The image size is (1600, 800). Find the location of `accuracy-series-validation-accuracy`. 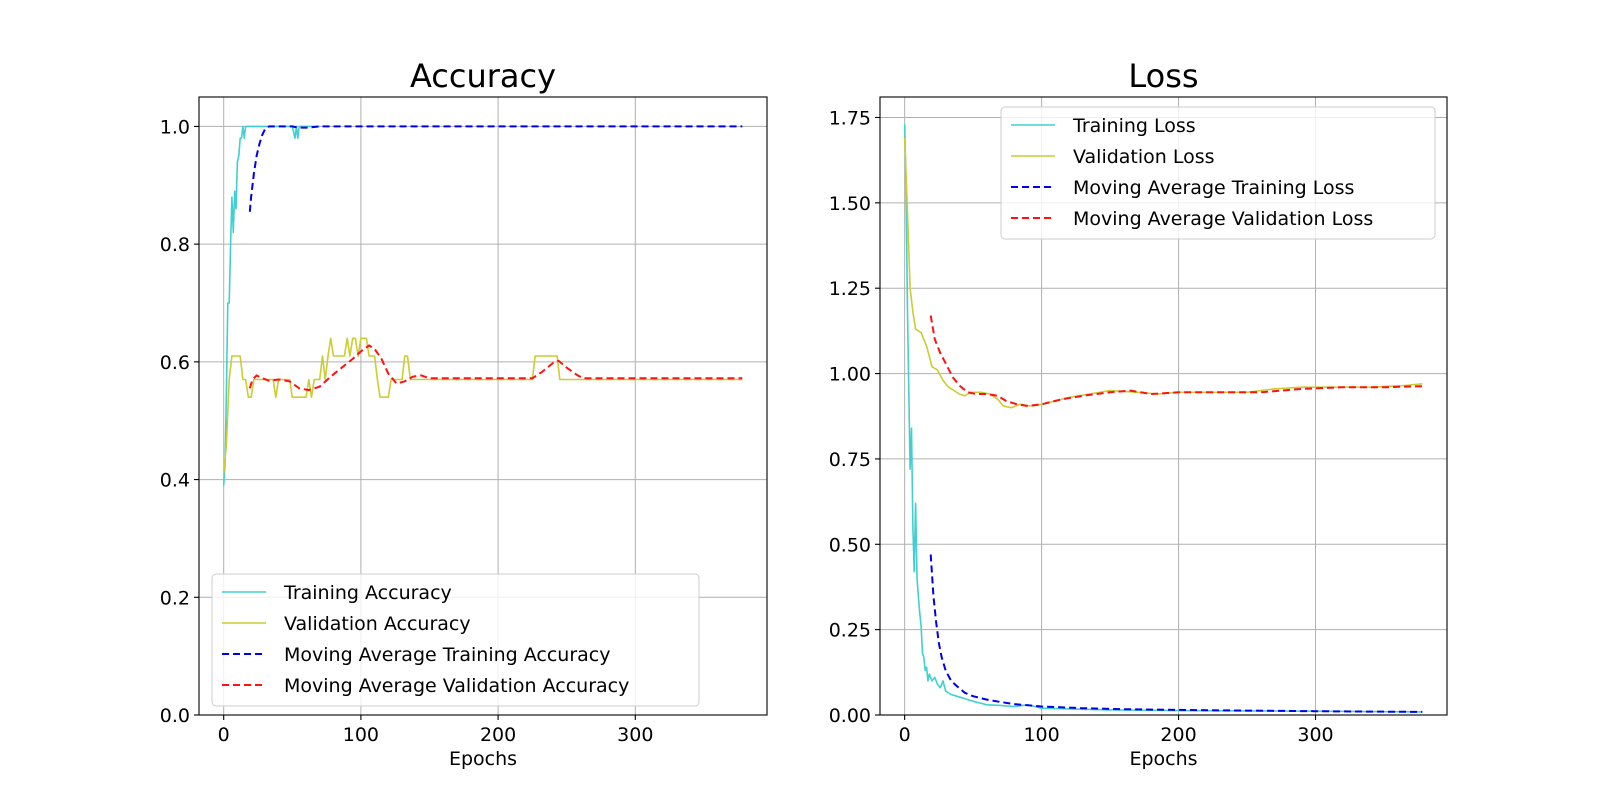

accuracy-series-validation-accuracy is located at coordinates (482, 405).